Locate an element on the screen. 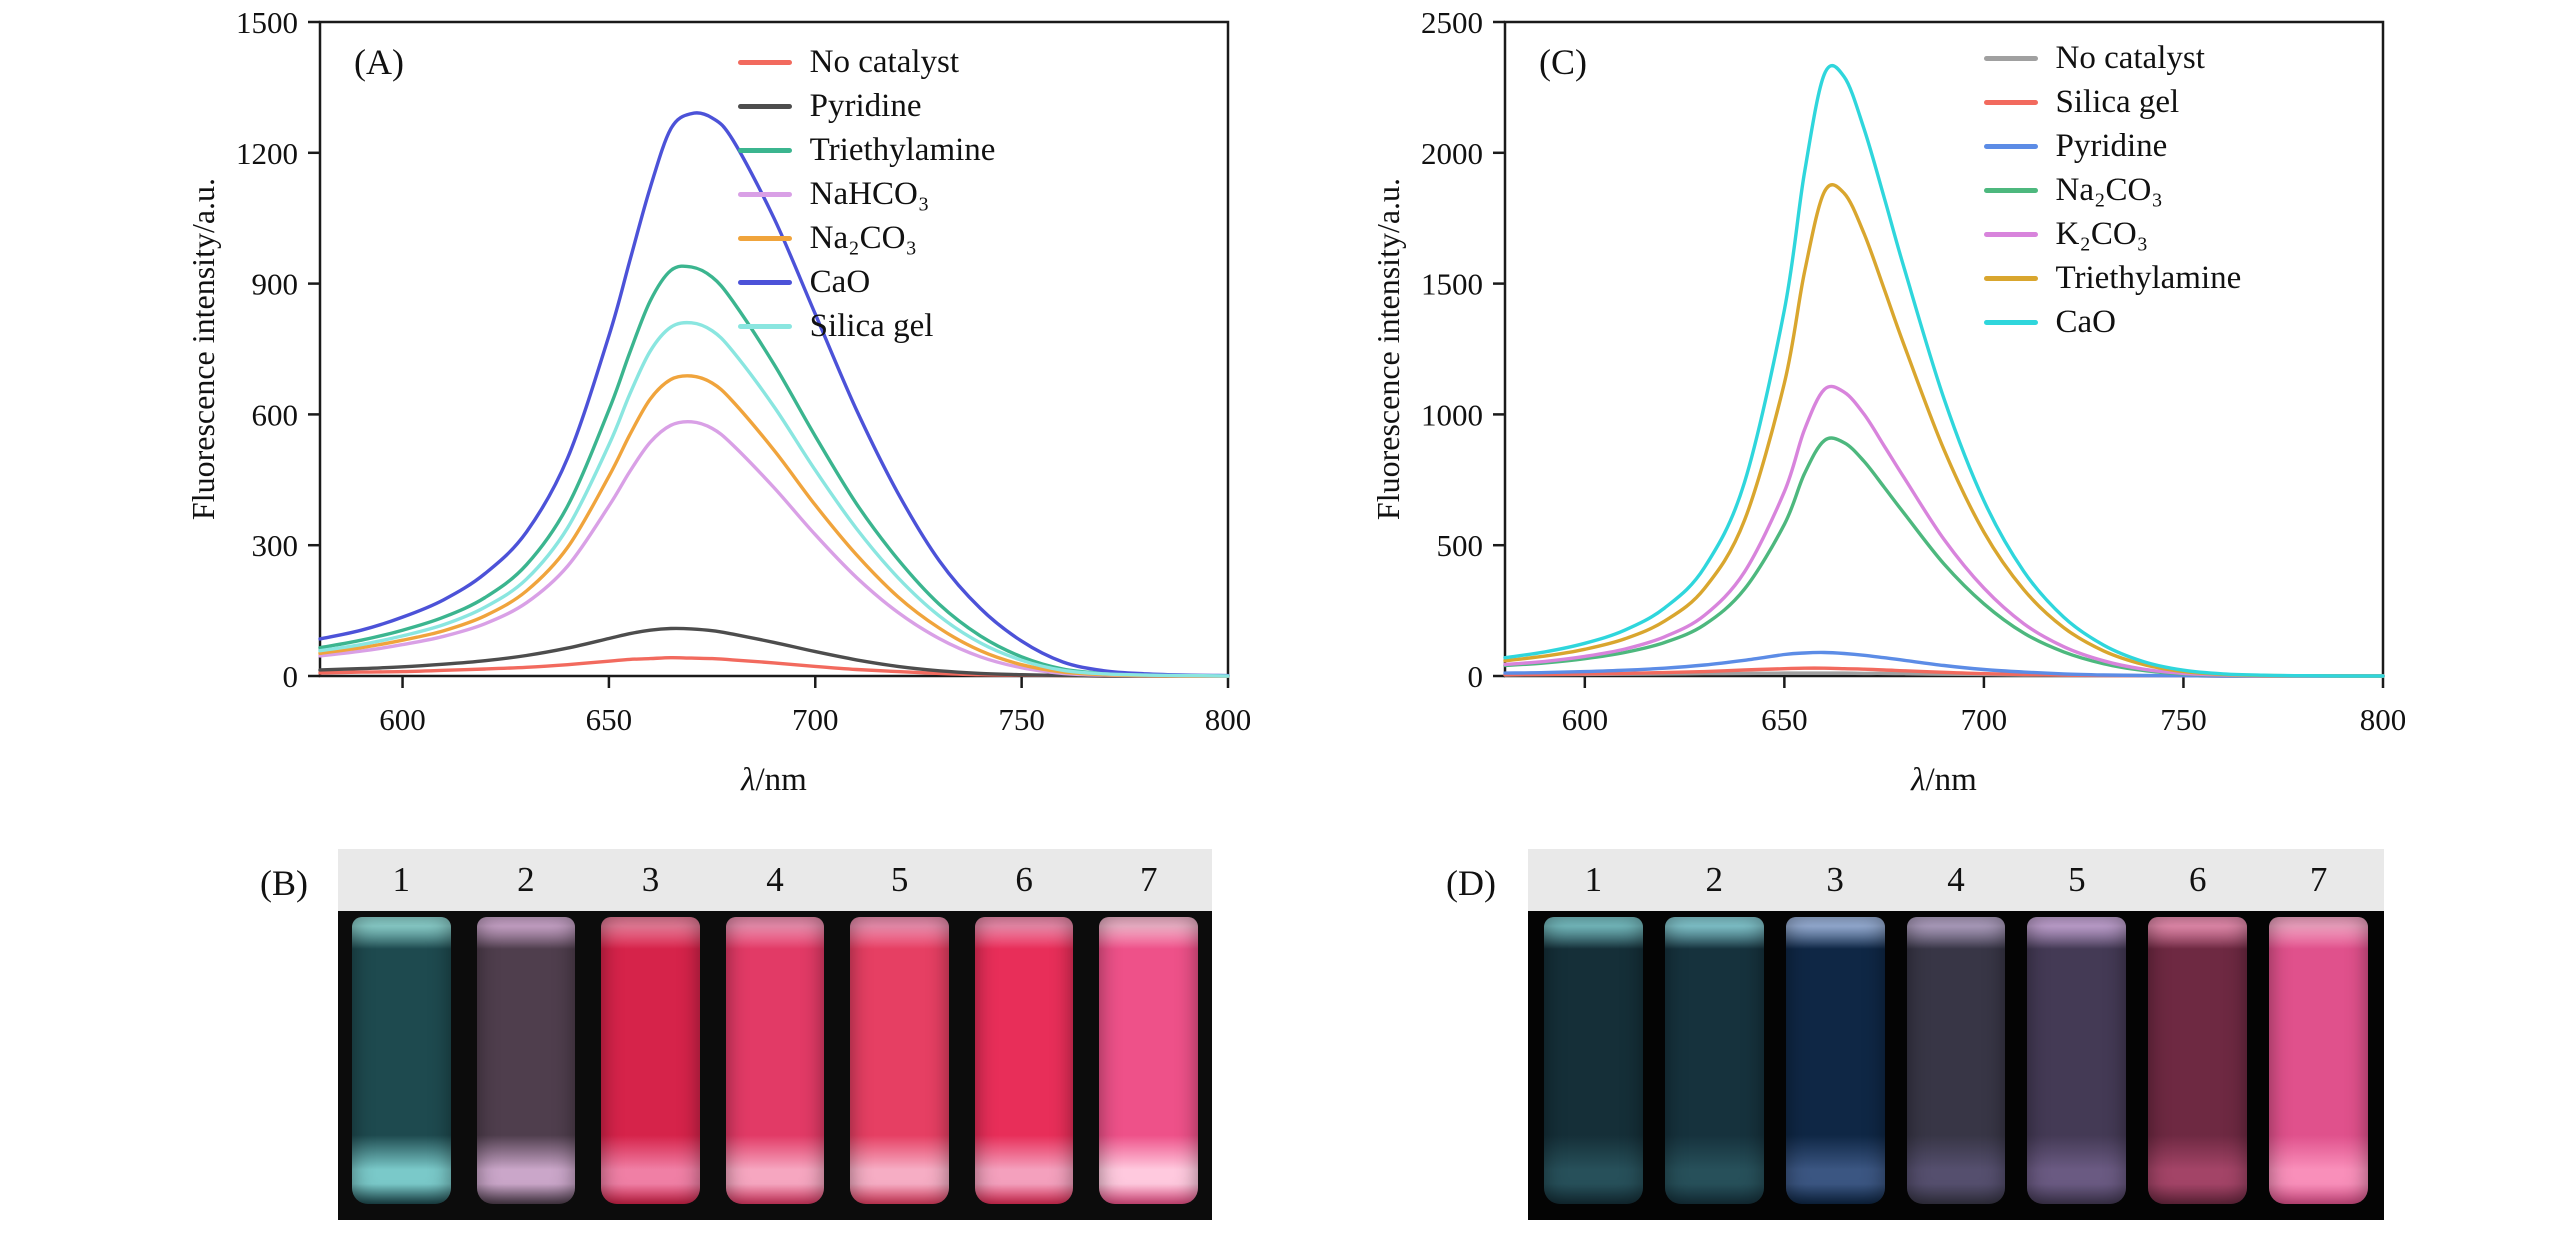  legend-label: K₂CO₃ is located at coordinates (2102, 233).